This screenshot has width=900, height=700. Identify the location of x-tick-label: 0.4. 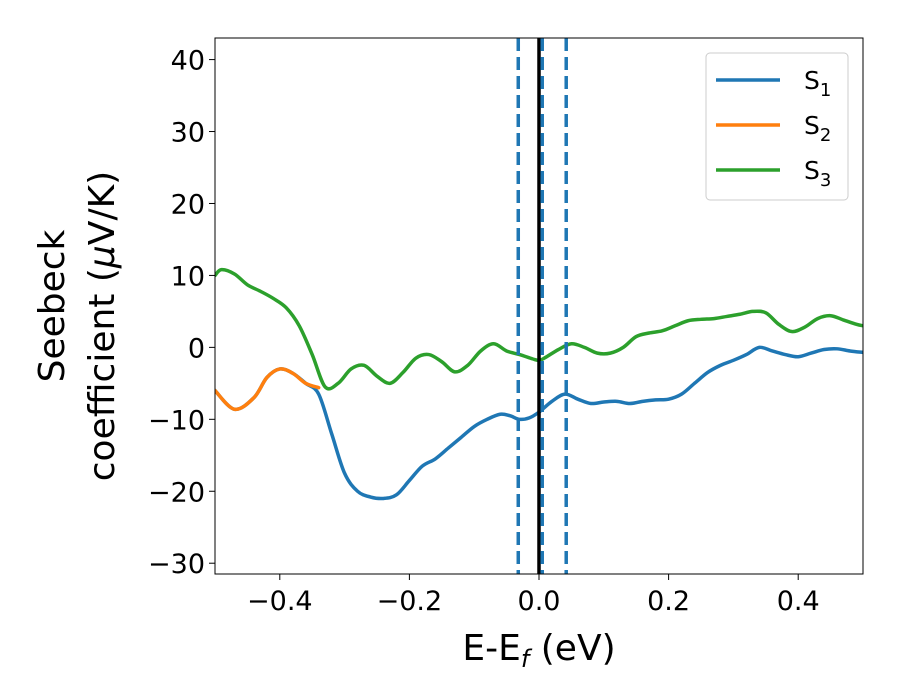
(798, 601).